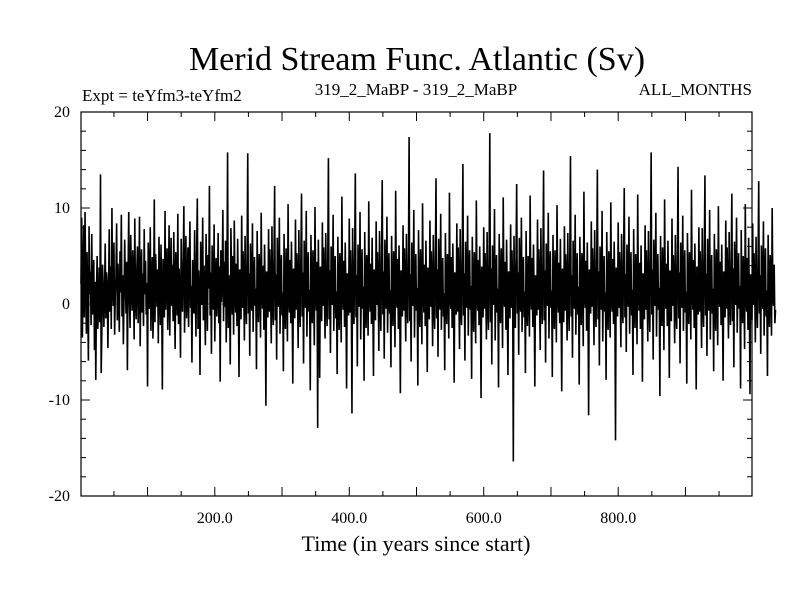 Image resolution: width=800 pixels, height=600 pixels. What do you see at coordinates (416, 543) in the screenshot?
I see `x-axis-label: Time (in years since start)` at bounding box center [416, 543].